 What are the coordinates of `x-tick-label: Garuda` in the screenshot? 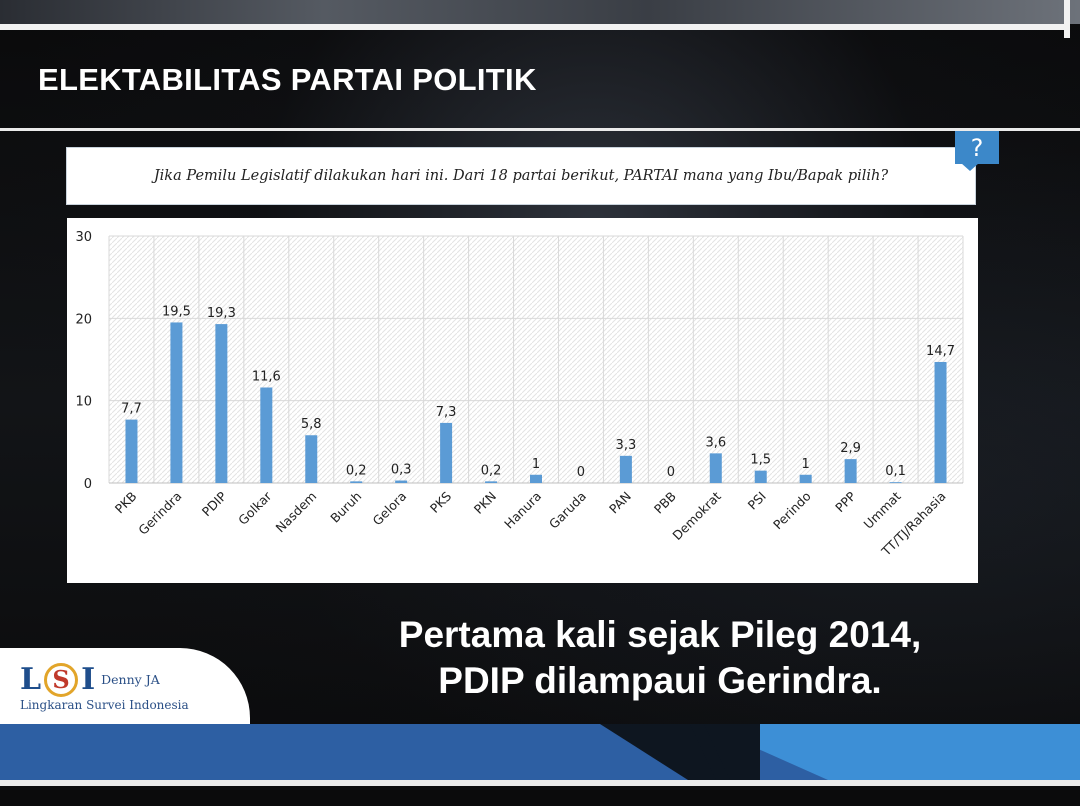 It's located at (567, 510).